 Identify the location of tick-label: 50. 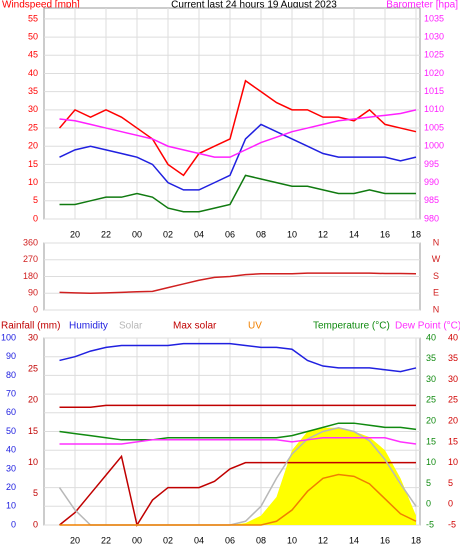
(33, 36).